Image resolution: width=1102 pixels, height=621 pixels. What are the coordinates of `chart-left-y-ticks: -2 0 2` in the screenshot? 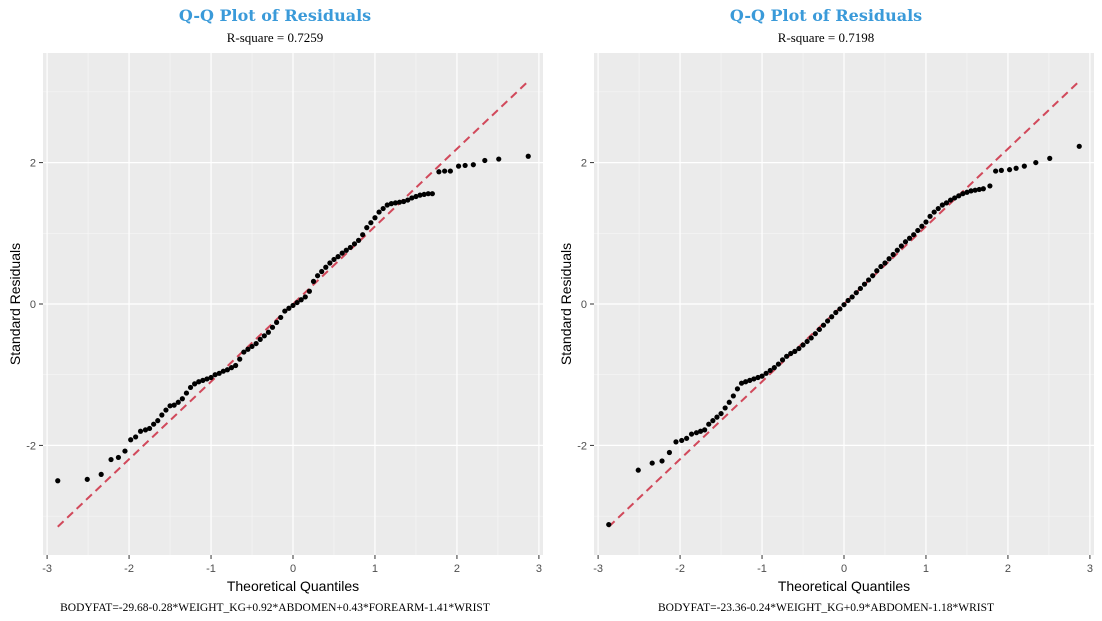 It's located at (34, 305).